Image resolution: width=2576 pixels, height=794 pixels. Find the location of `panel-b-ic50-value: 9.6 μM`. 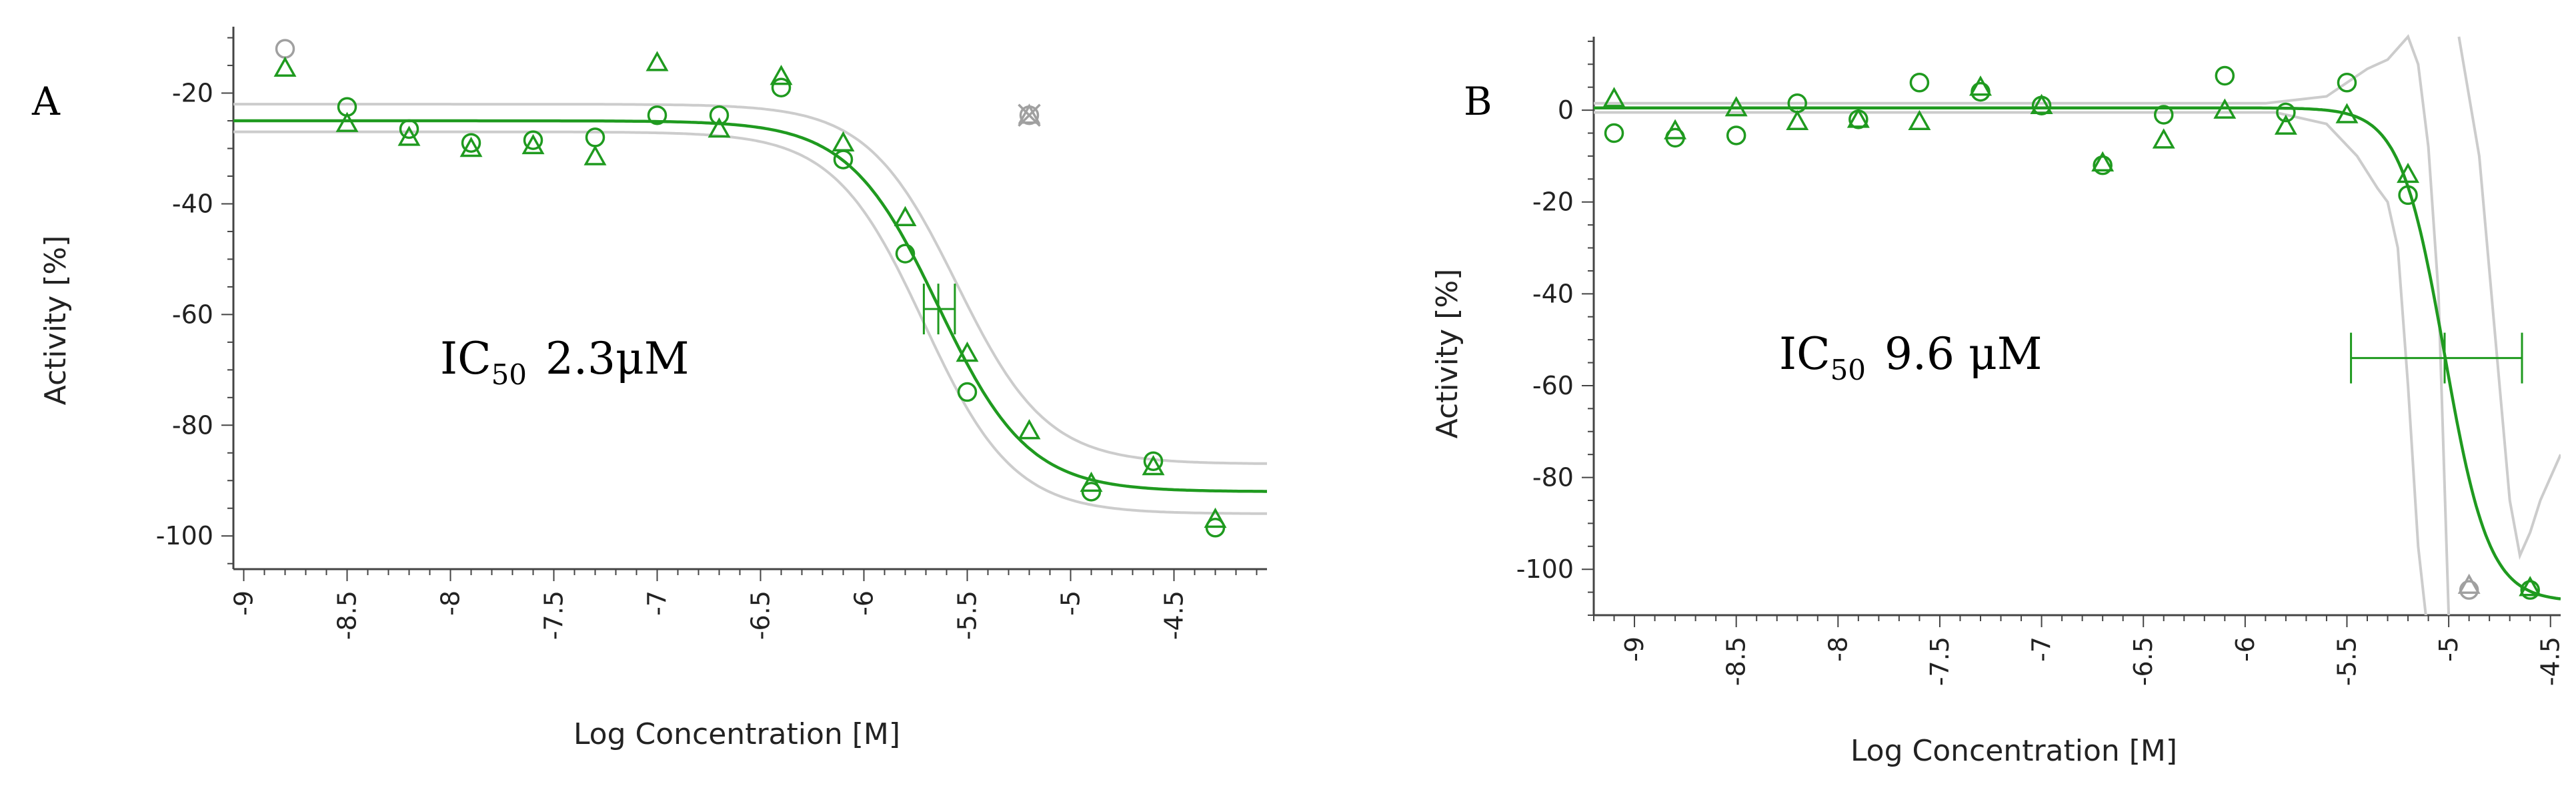

panel-b-ic50-value: 9.6 μM is located at coordinates (1963, 354).